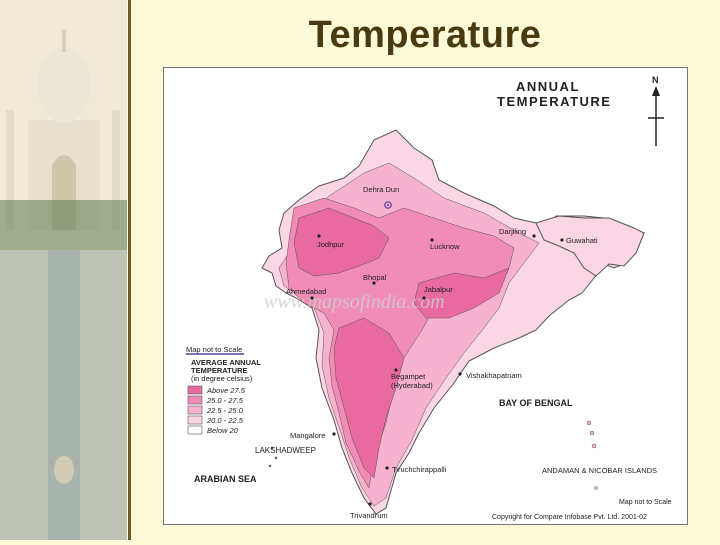  What do you see at coordinates (582, 240) in the screenshot?
I see `svg-text: Guwahati` at bounding box center [582, 240].